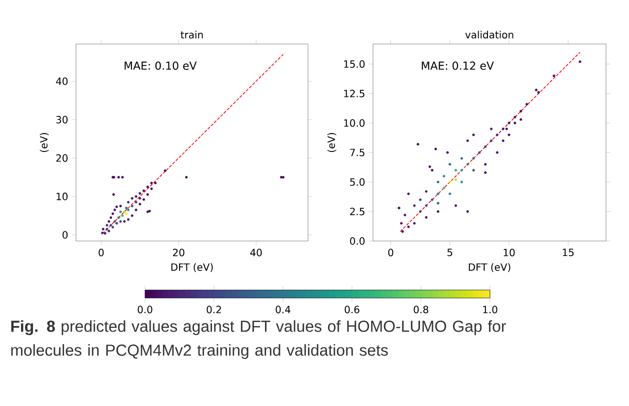 The height and width of the screenshot is (406, 629). What do you see at coordinates (256, 252) in the screenshot?
I see `x-tick-label: 40` at bounding box center [256, 252].